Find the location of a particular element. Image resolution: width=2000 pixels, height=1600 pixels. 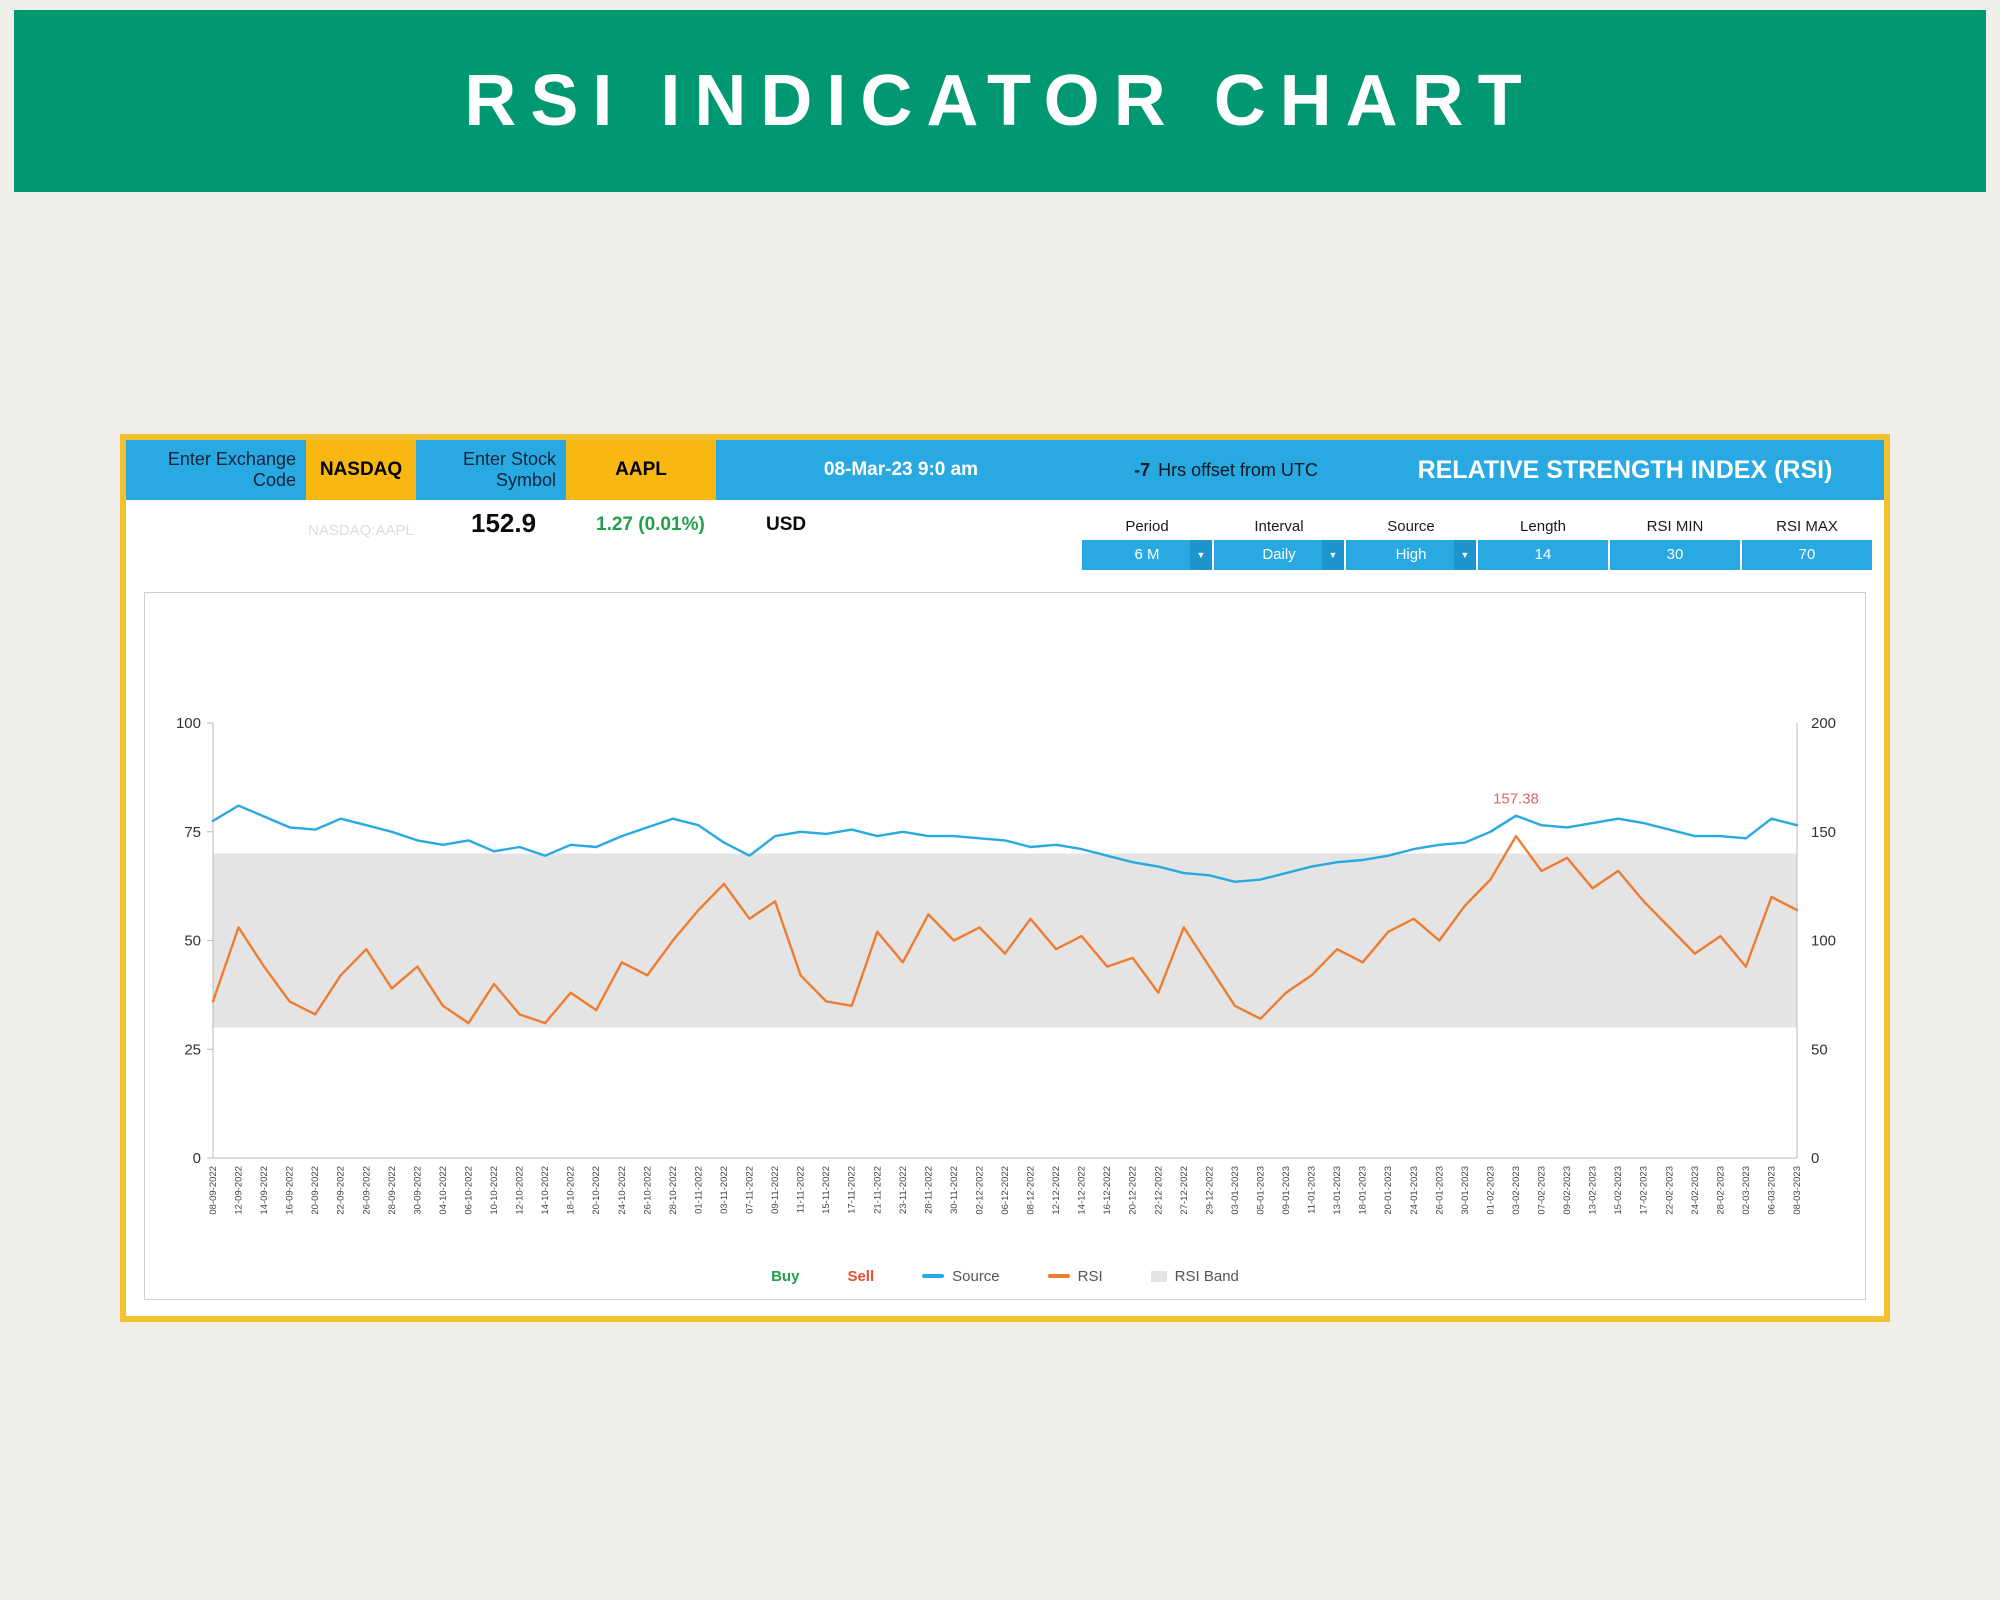

svg-text: 20-10-2022 is located at coordinates (596, 1190).